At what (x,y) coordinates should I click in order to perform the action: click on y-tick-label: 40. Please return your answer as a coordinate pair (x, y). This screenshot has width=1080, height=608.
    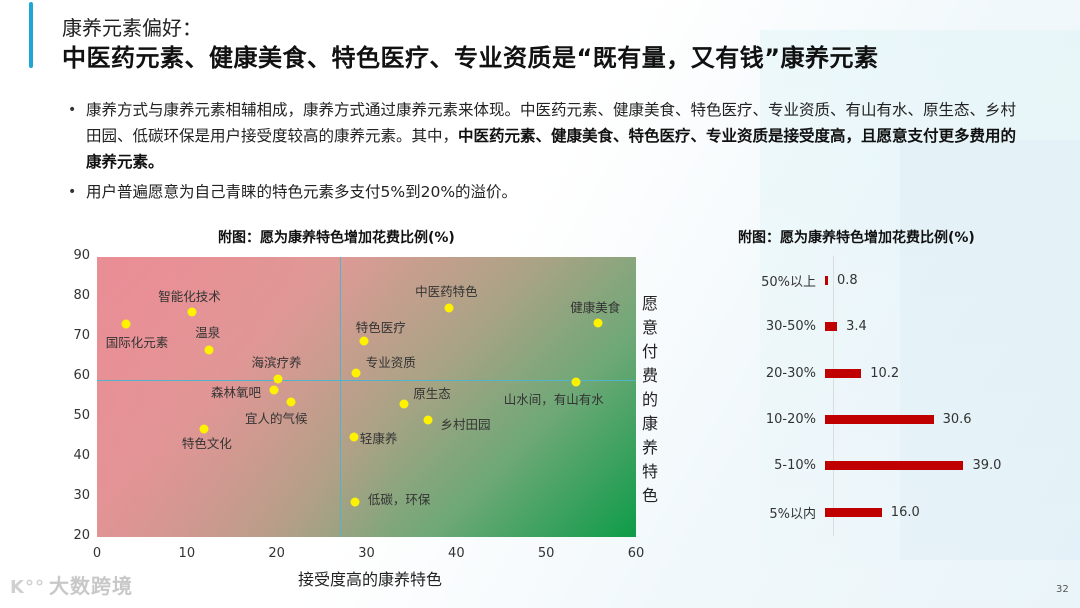
    Looking at the image, I should click on (81, 455).